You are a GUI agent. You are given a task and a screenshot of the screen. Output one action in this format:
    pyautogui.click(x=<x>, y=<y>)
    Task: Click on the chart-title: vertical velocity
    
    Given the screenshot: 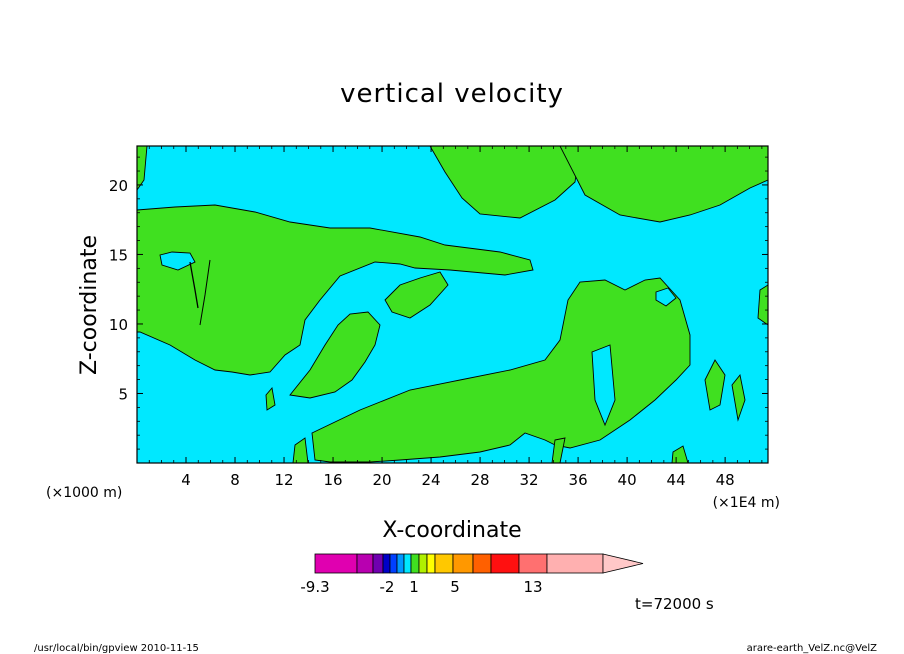 What is the action you would take?
    pyautogui.click(x=452, y=94)
    